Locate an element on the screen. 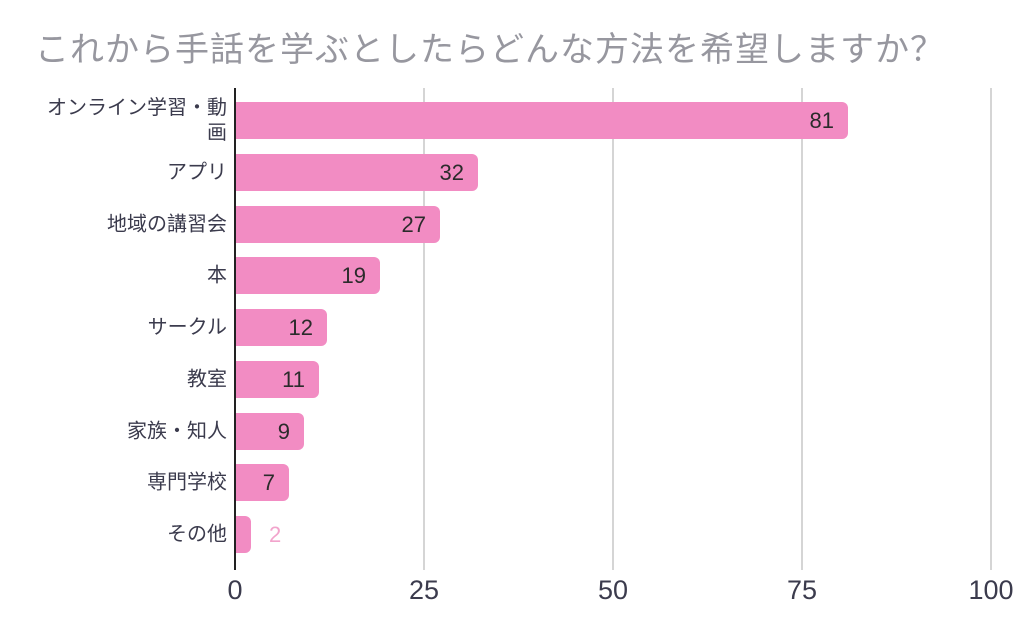 This screenshot has height=633, width=1024. category-label-text: オンライン学習・動画 is located at coordinates (137, 120).